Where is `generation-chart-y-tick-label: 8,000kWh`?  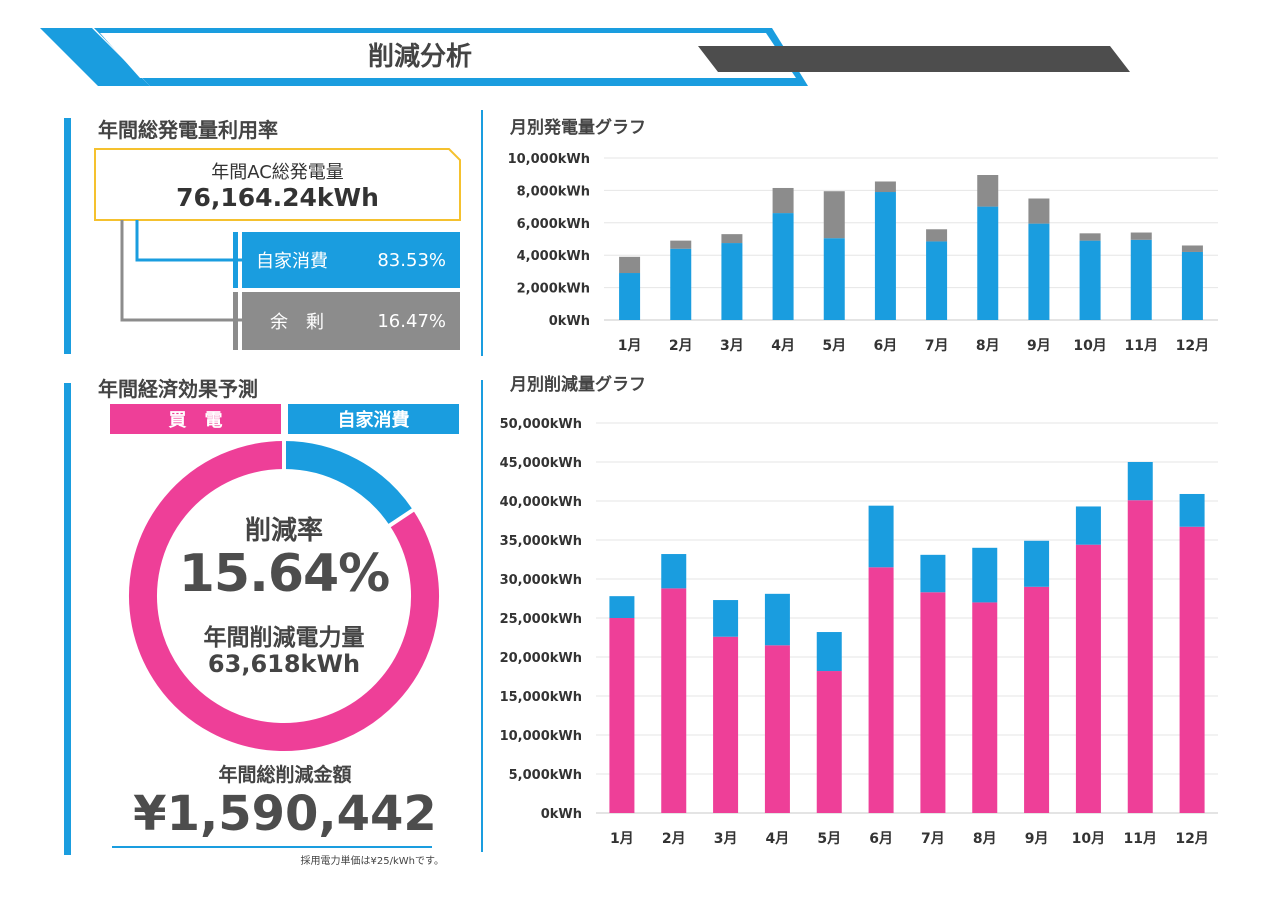 generation-chart-y-tick-label: 8,000kWh is located at coordinates (553, 191).